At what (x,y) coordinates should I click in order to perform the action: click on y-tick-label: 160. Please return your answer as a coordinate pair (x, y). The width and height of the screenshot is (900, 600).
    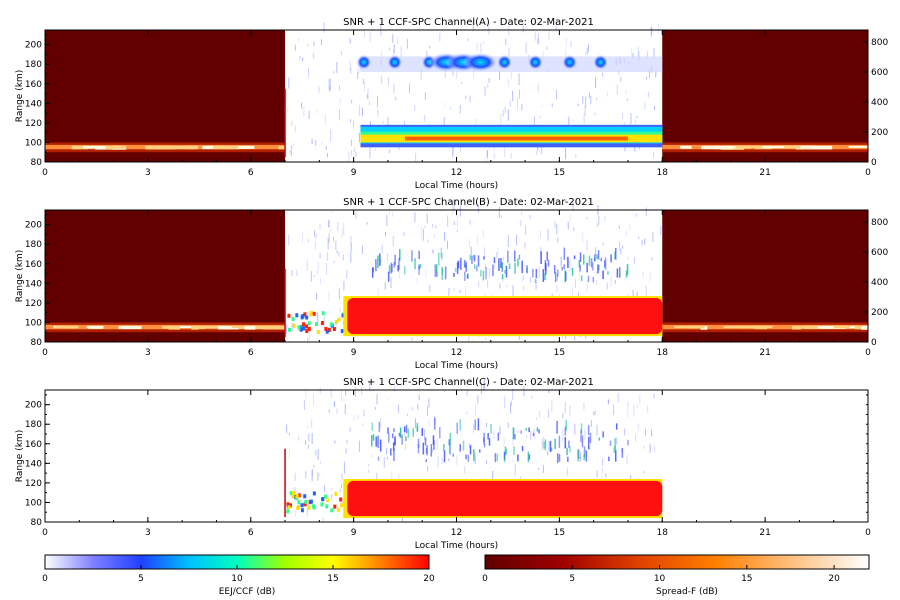
    Looking at the image, I should click on (33, 445).